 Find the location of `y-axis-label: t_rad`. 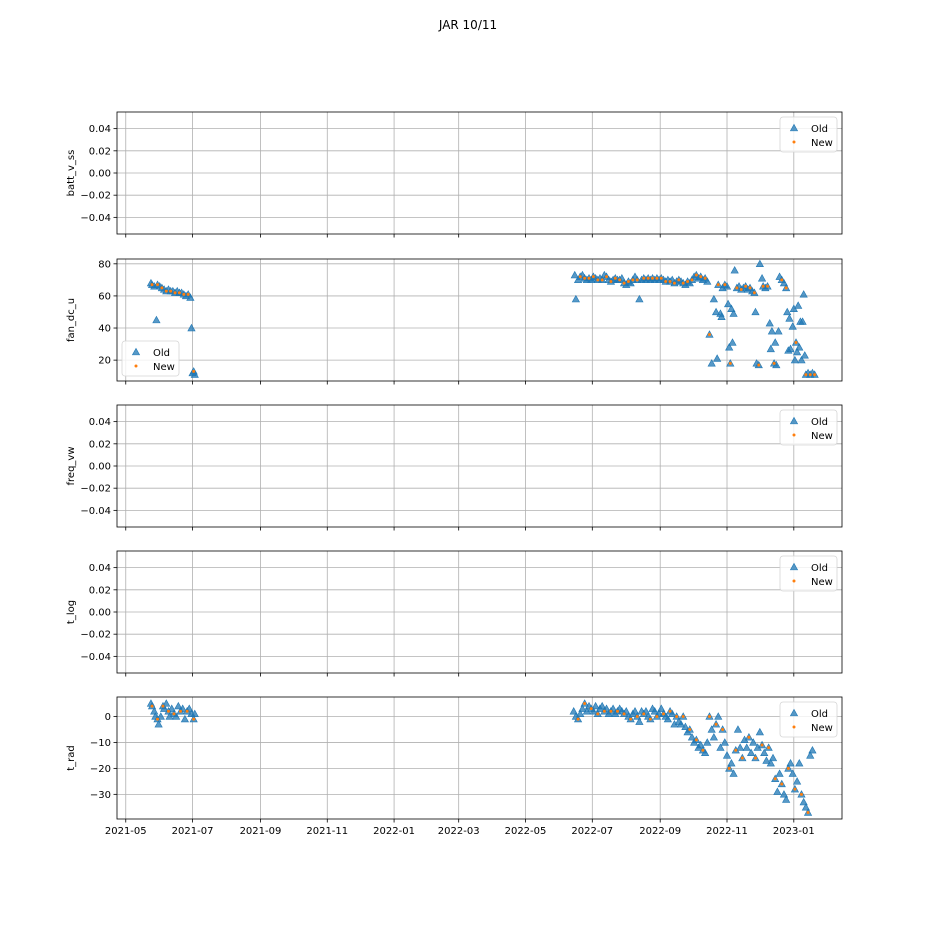

y-axis-label: t_rad is located at coordinates (71, 758).